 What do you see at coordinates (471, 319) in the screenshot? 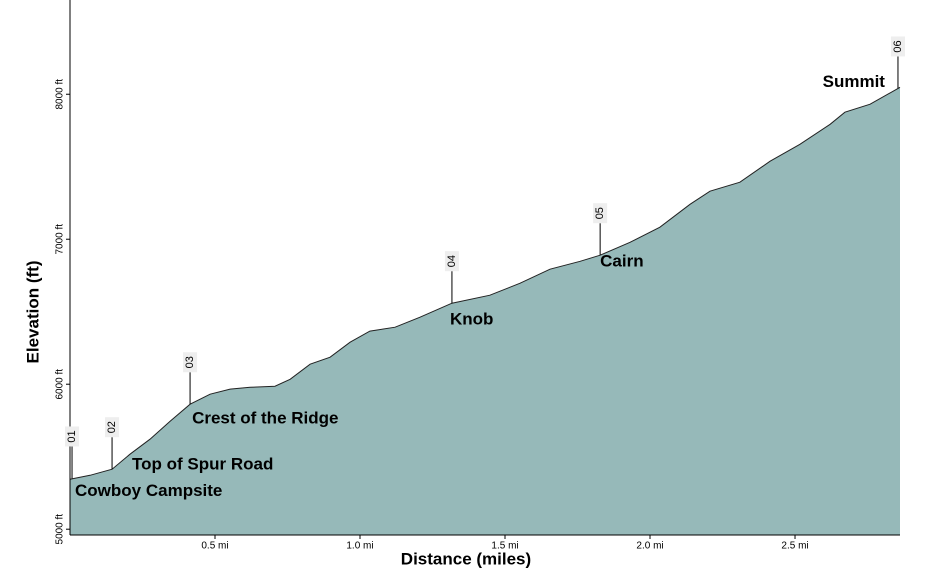
I see `waypoint-name: Knob` at bounding box center [471, 319].